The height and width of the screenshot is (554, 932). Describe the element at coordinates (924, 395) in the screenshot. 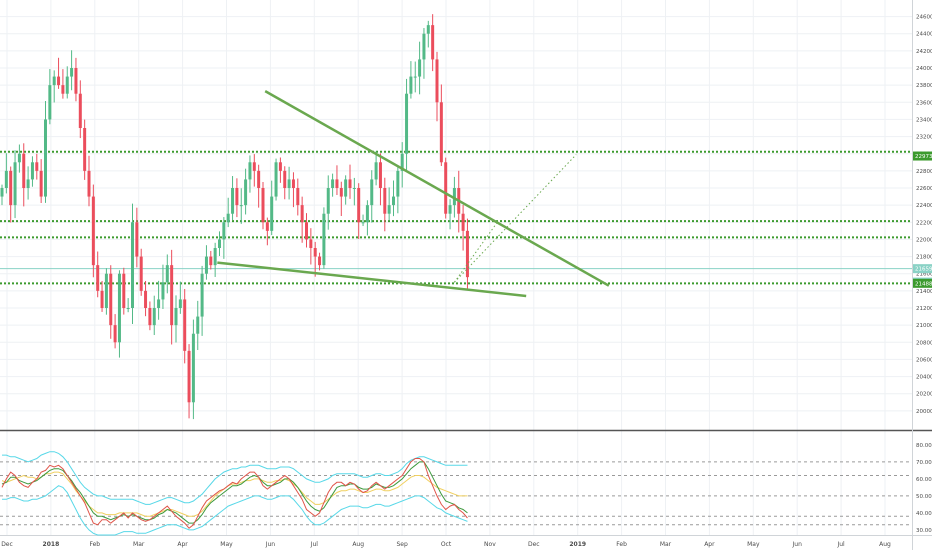

I see `price-tick-label: 20200.0` at that location.